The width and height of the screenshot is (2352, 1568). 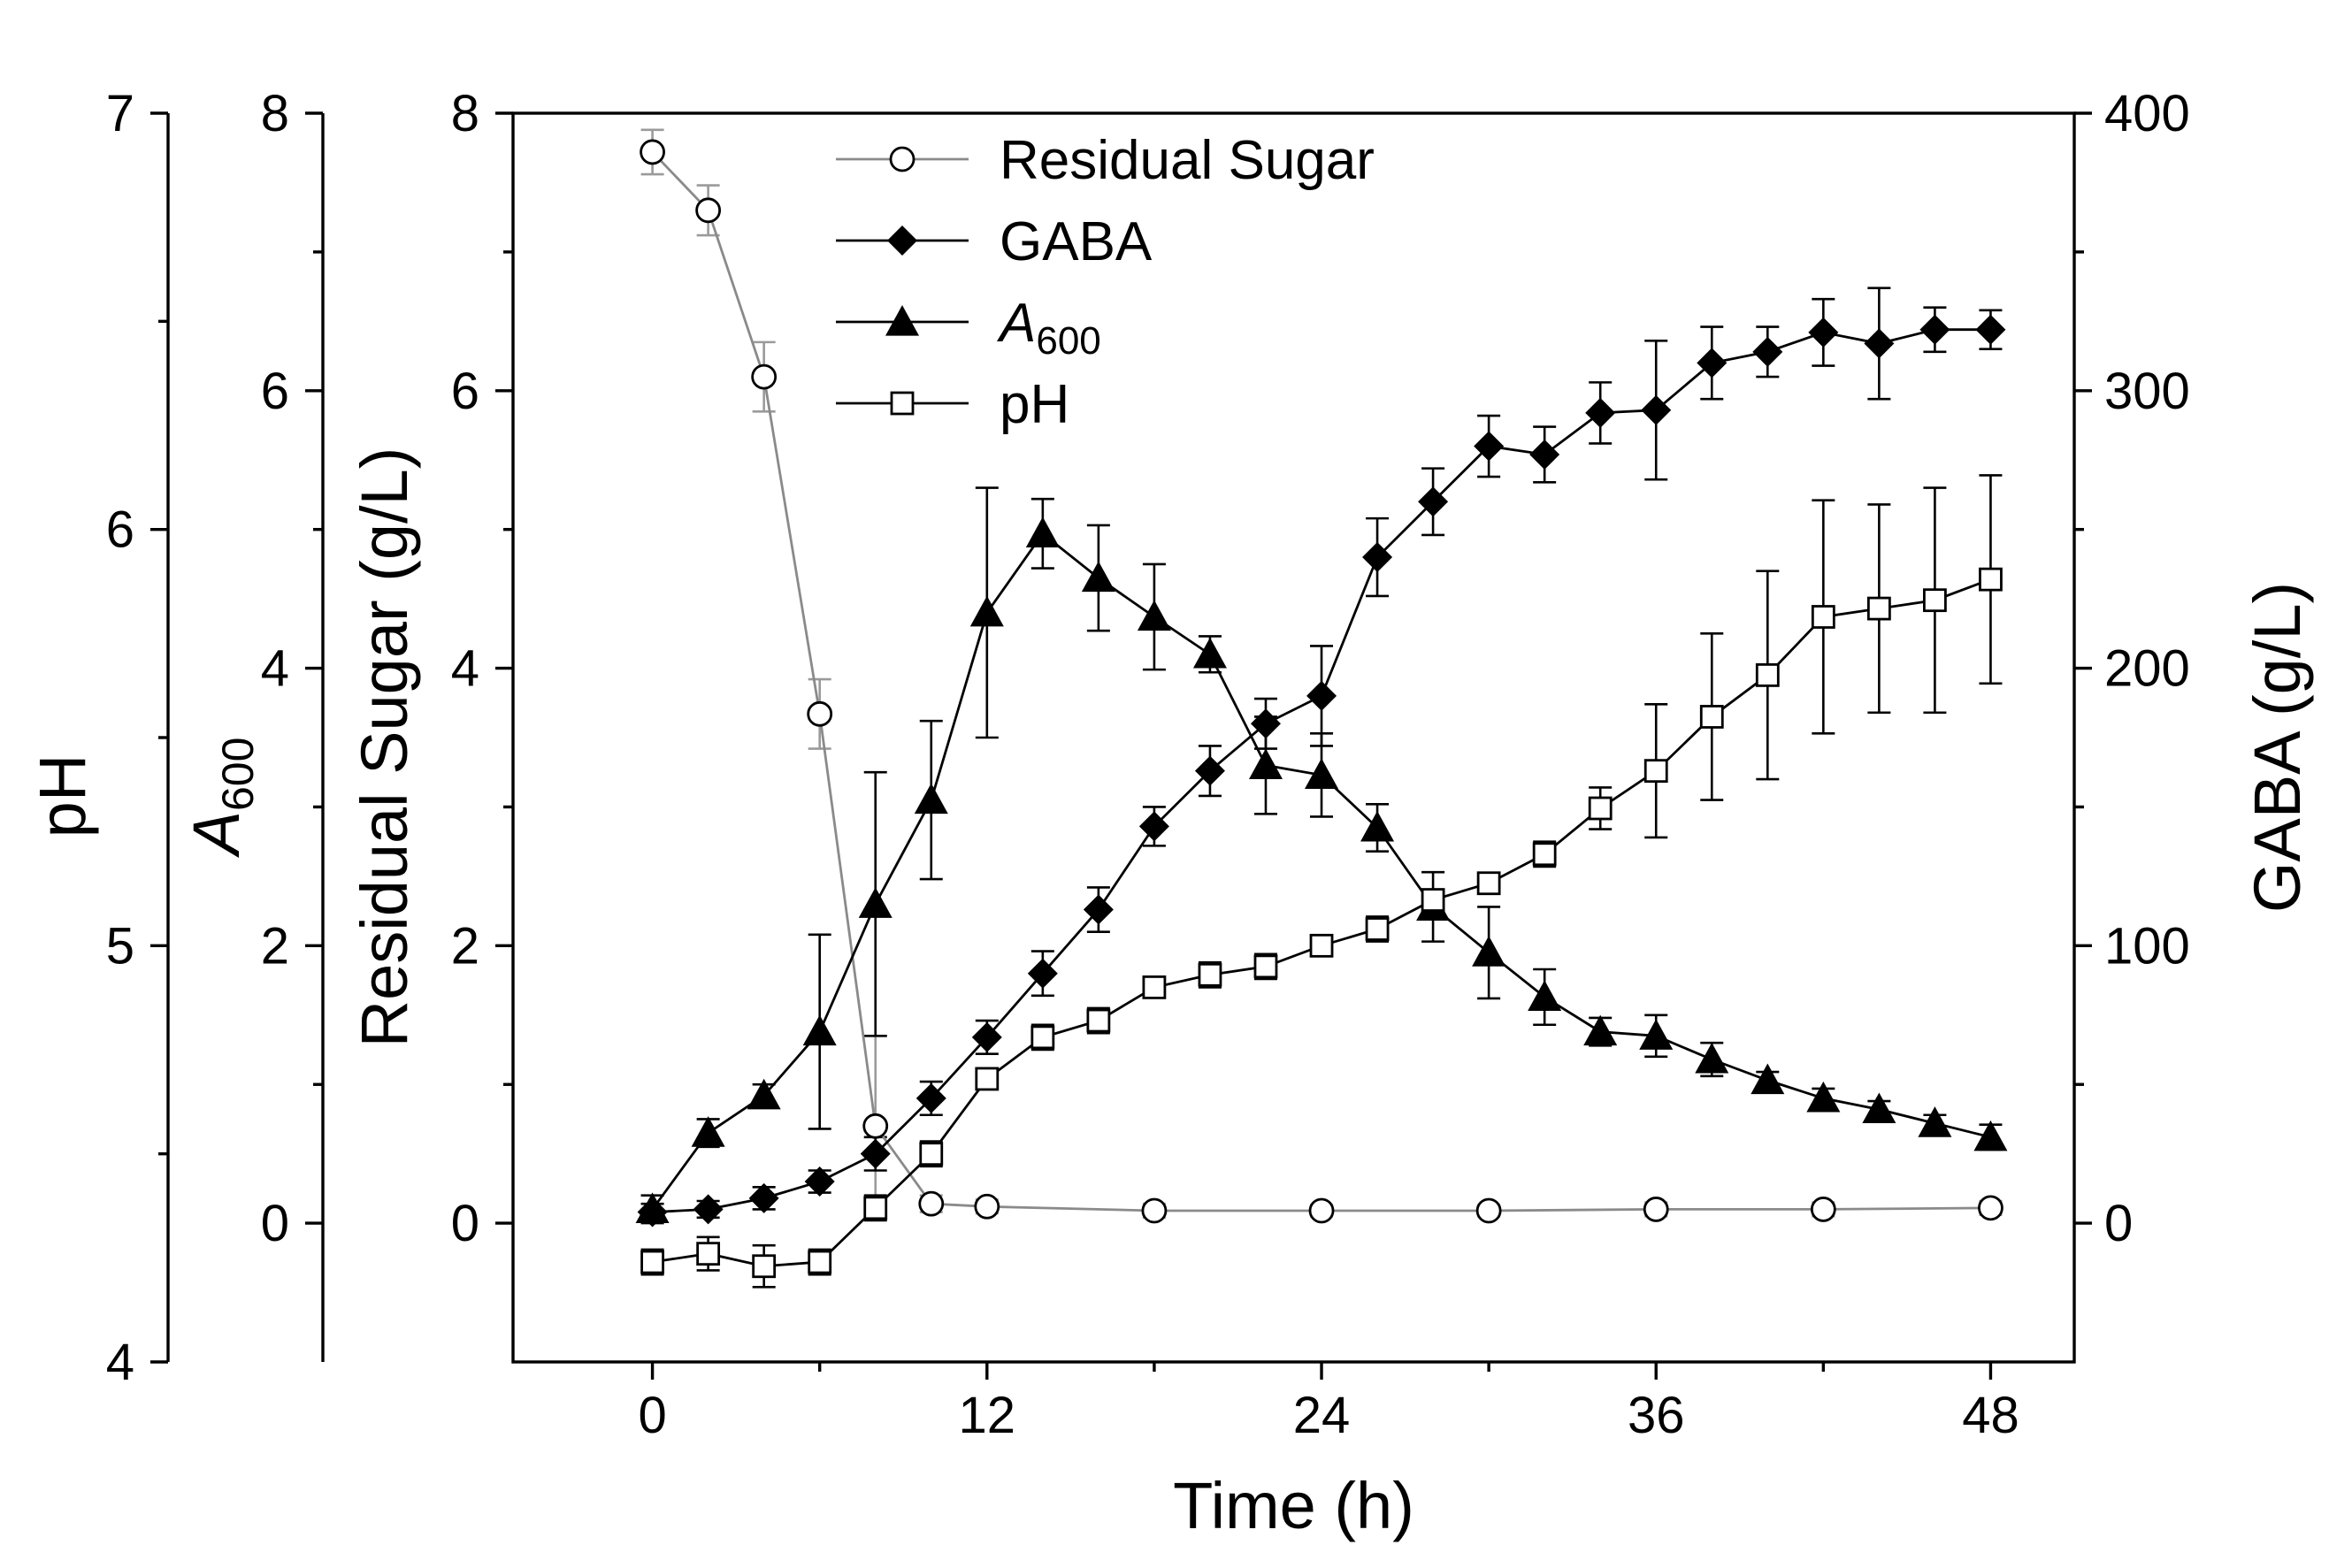 I want to click on ph-tick-label: 6, so click(x=120, y=530).